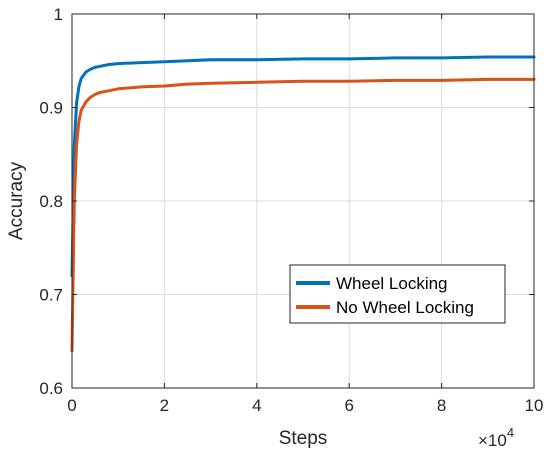 The width and height of the screenshot is (550, 459). Describe the element at coordinates (405, 307) in the screenshot. I see `legend-label-no-wheel-locking: No Wheel Locking` at that location.